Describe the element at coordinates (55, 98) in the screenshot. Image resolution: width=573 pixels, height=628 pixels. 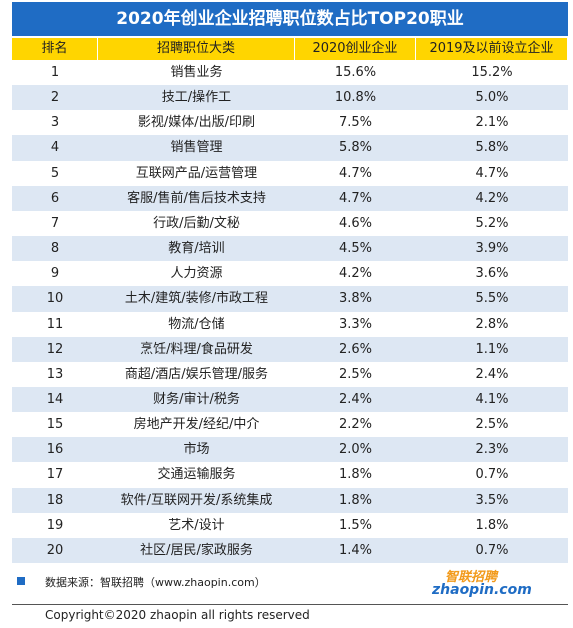
I see `table-cell: 2` at that location.